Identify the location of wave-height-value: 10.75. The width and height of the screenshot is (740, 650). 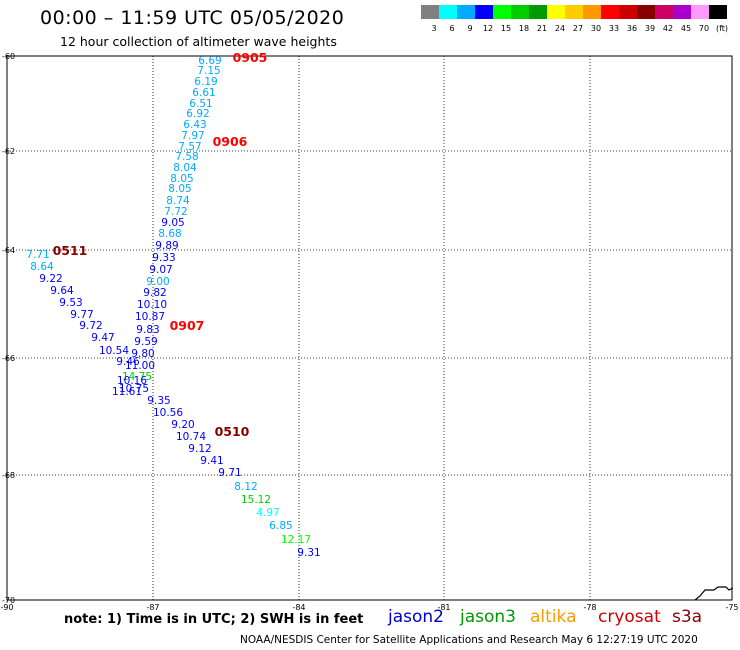
(134, 389).